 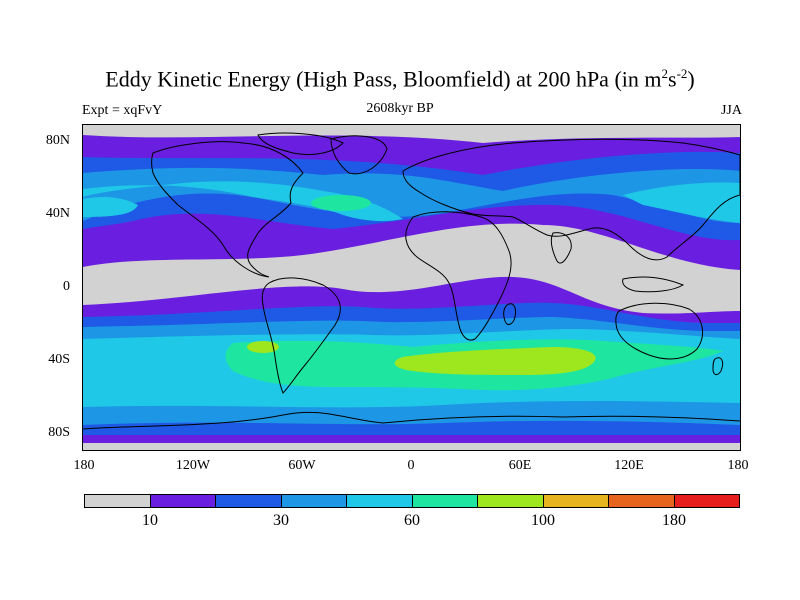 I want to click on colorbar, so click(x=412, y=501).